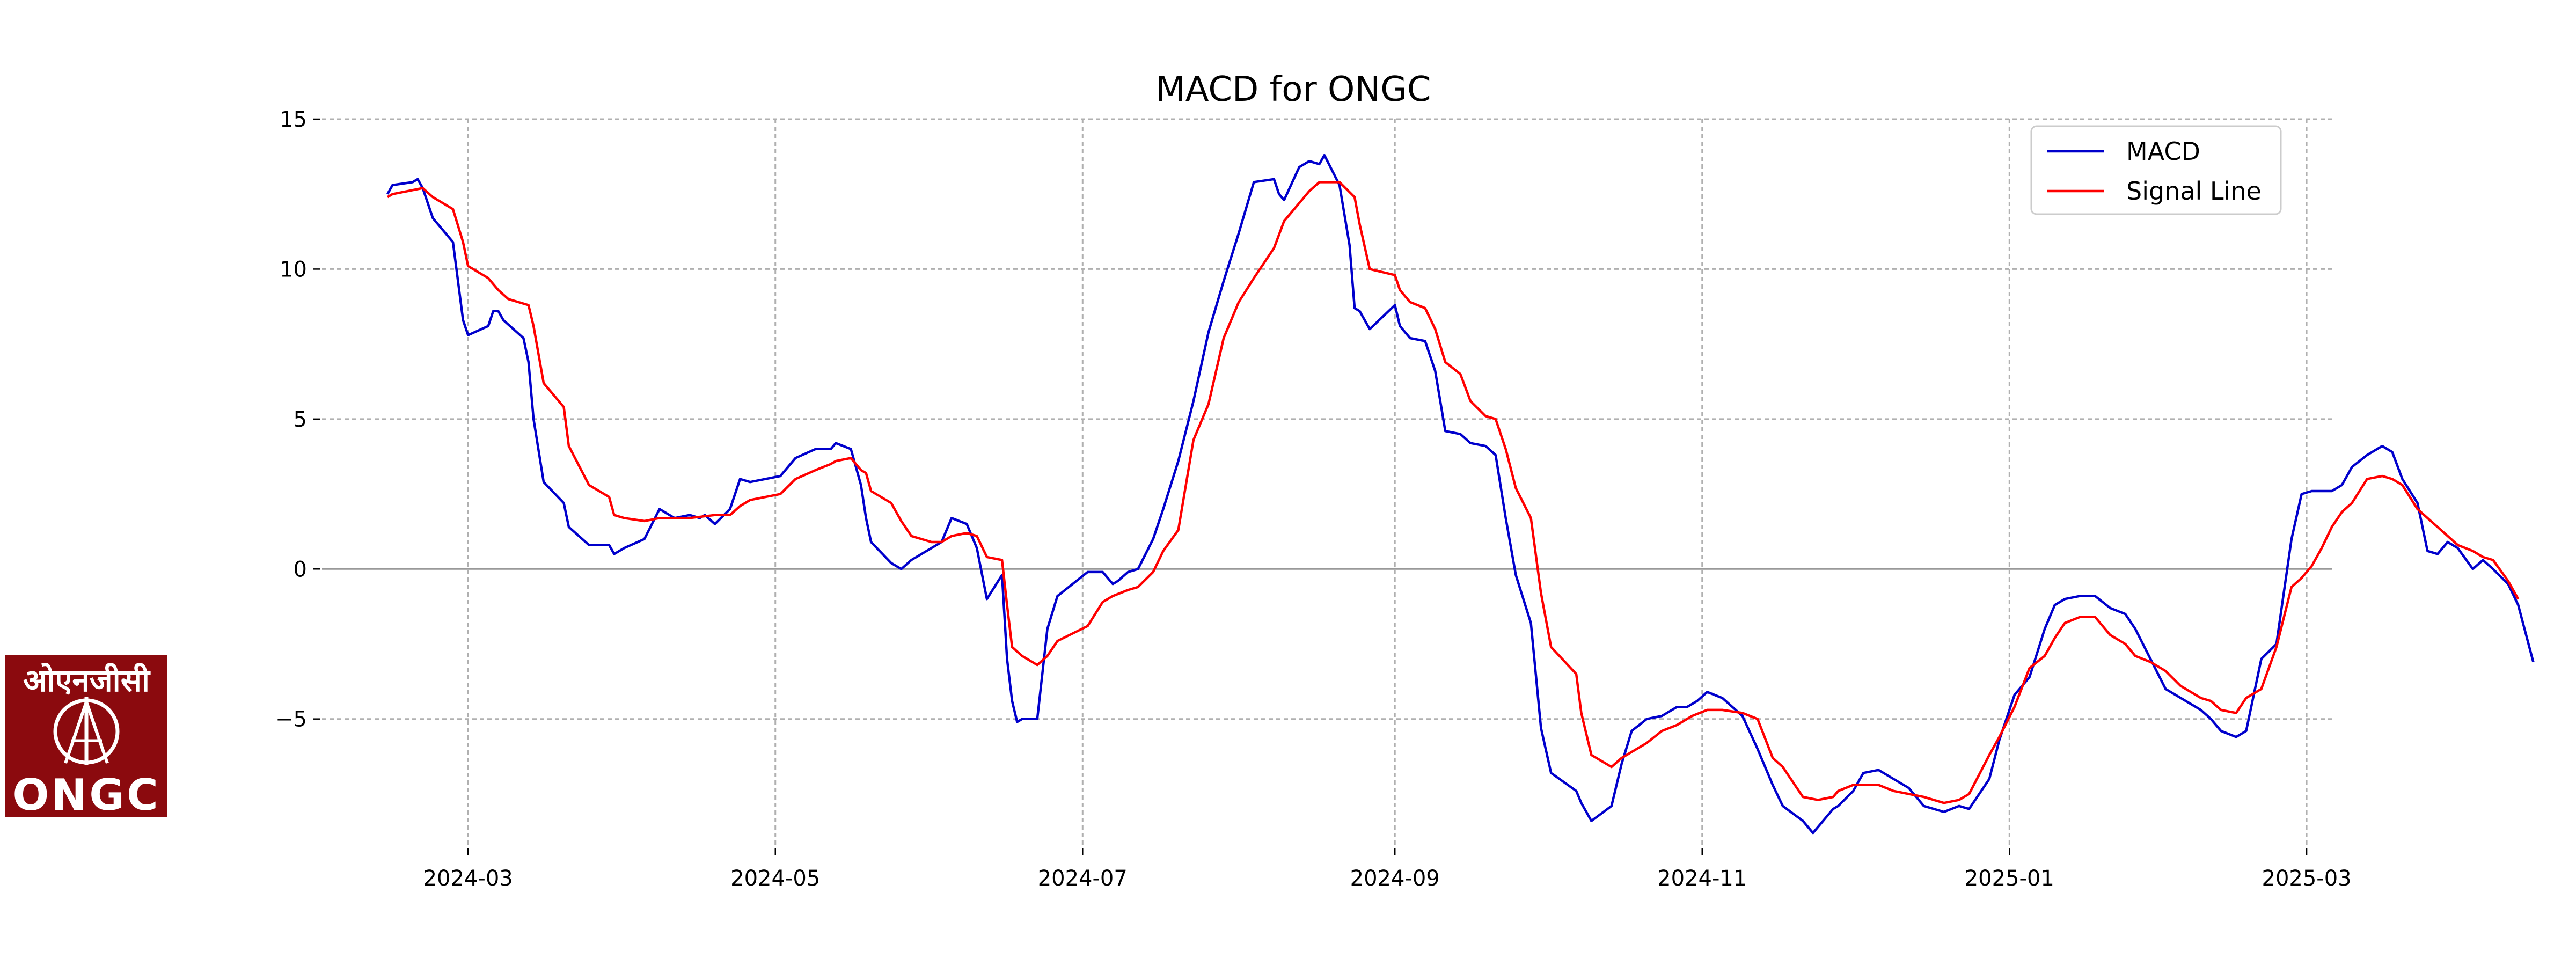 The width and height of the screenshot is (2576, 966). Describe the element at coordinates (775, 878) in the screenshot. I see `x-tick-label: 2024-05` at that location.